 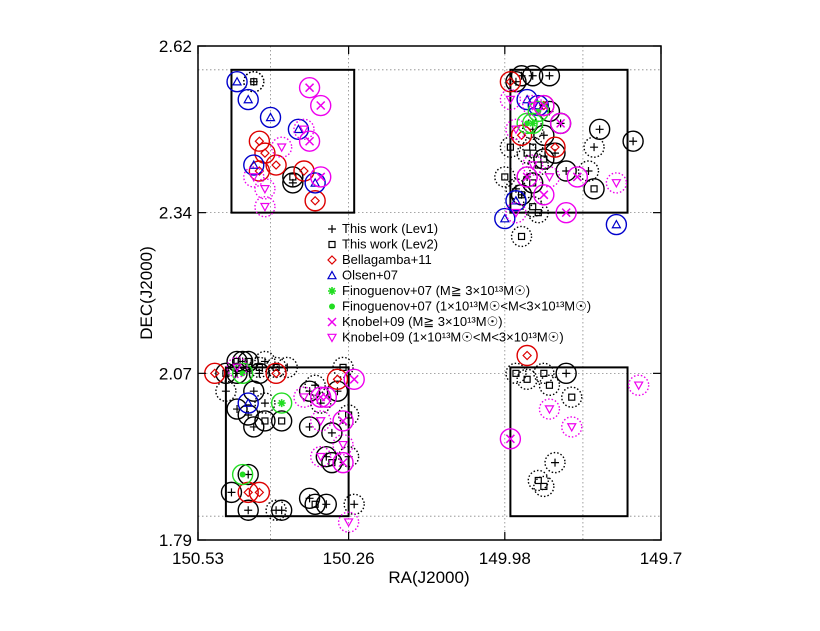 What do you see at coordinates (445, 337) in the screenshot?
I see `legend-entry: Knobel+09 (1×10¹³M☉<M<3×10¹³M☉)` at bounding box center [445, 337].